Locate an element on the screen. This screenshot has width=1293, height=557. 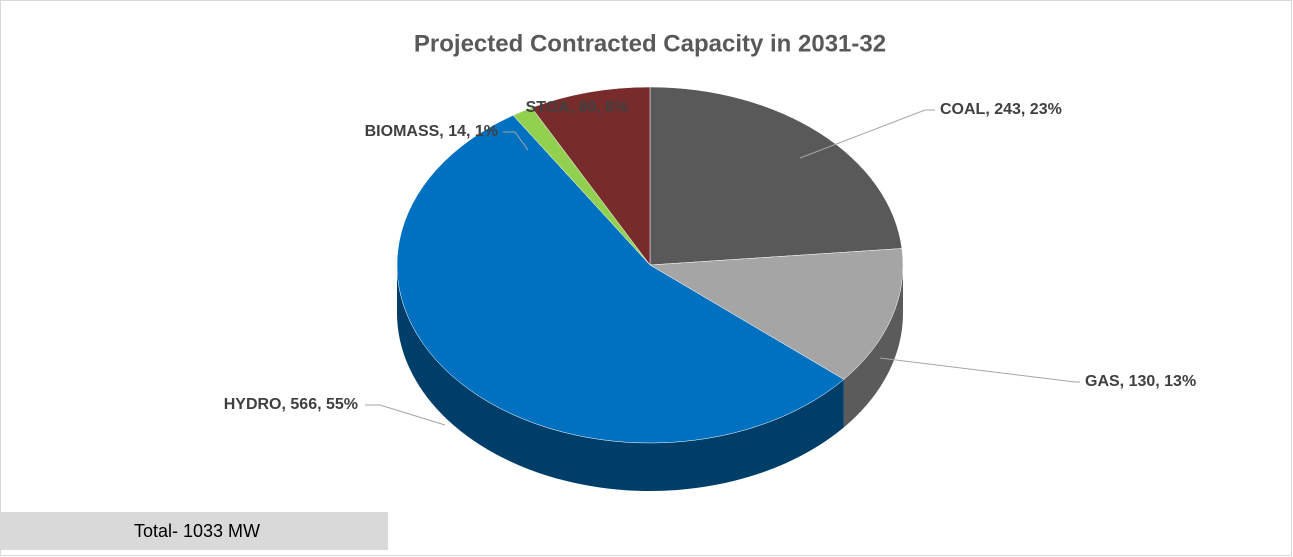
data-label: GAS, 130, 13% is located at coordinates (1140, 381).